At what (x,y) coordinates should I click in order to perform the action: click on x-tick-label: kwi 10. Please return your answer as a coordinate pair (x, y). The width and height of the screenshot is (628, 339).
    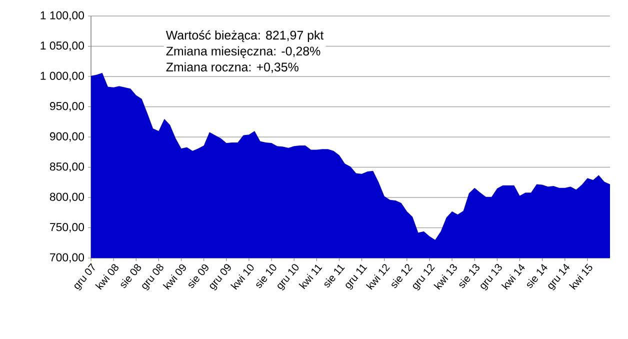
    Looking at the image, I should click on (242, 277).